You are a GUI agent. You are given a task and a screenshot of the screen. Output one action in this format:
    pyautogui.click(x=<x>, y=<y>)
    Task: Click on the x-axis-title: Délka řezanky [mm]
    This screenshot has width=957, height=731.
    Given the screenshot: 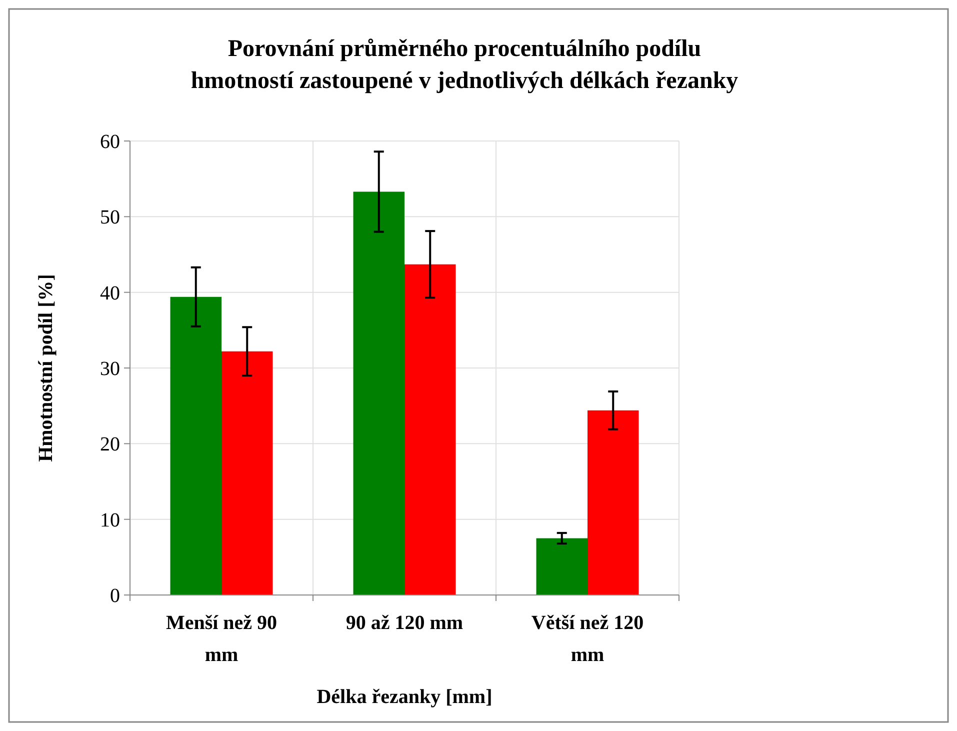 What is the action you would take?
    pyautogui.click(x=404, y=697)
    